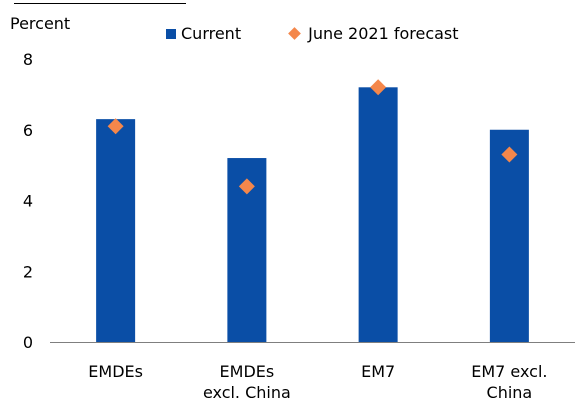 The image size is (575, 417). What do you see at coordinates (171, 33) in the screenshot?
I see `legend-swatch-current` at bounding box center [171, 33].